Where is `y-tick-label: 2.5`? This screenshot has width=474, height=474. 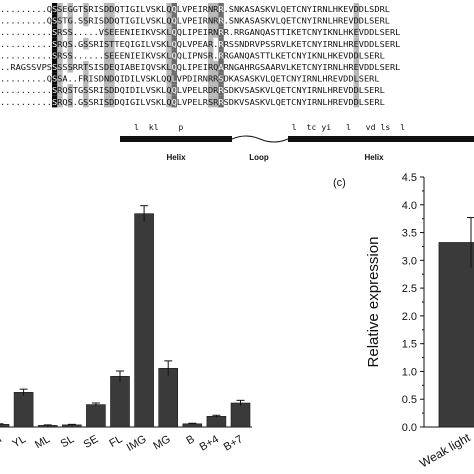
y-tick-label: 2.5 is located at coordinates (409, 289).